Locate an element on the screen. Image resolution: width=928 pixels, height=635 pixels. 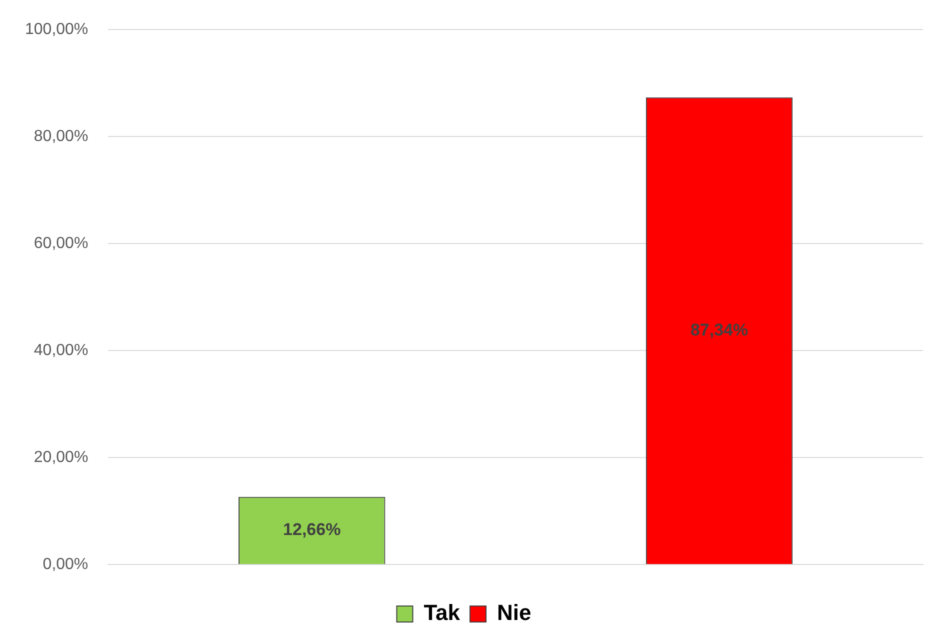
legend-label: Tak is located at coordinates (442, 613).